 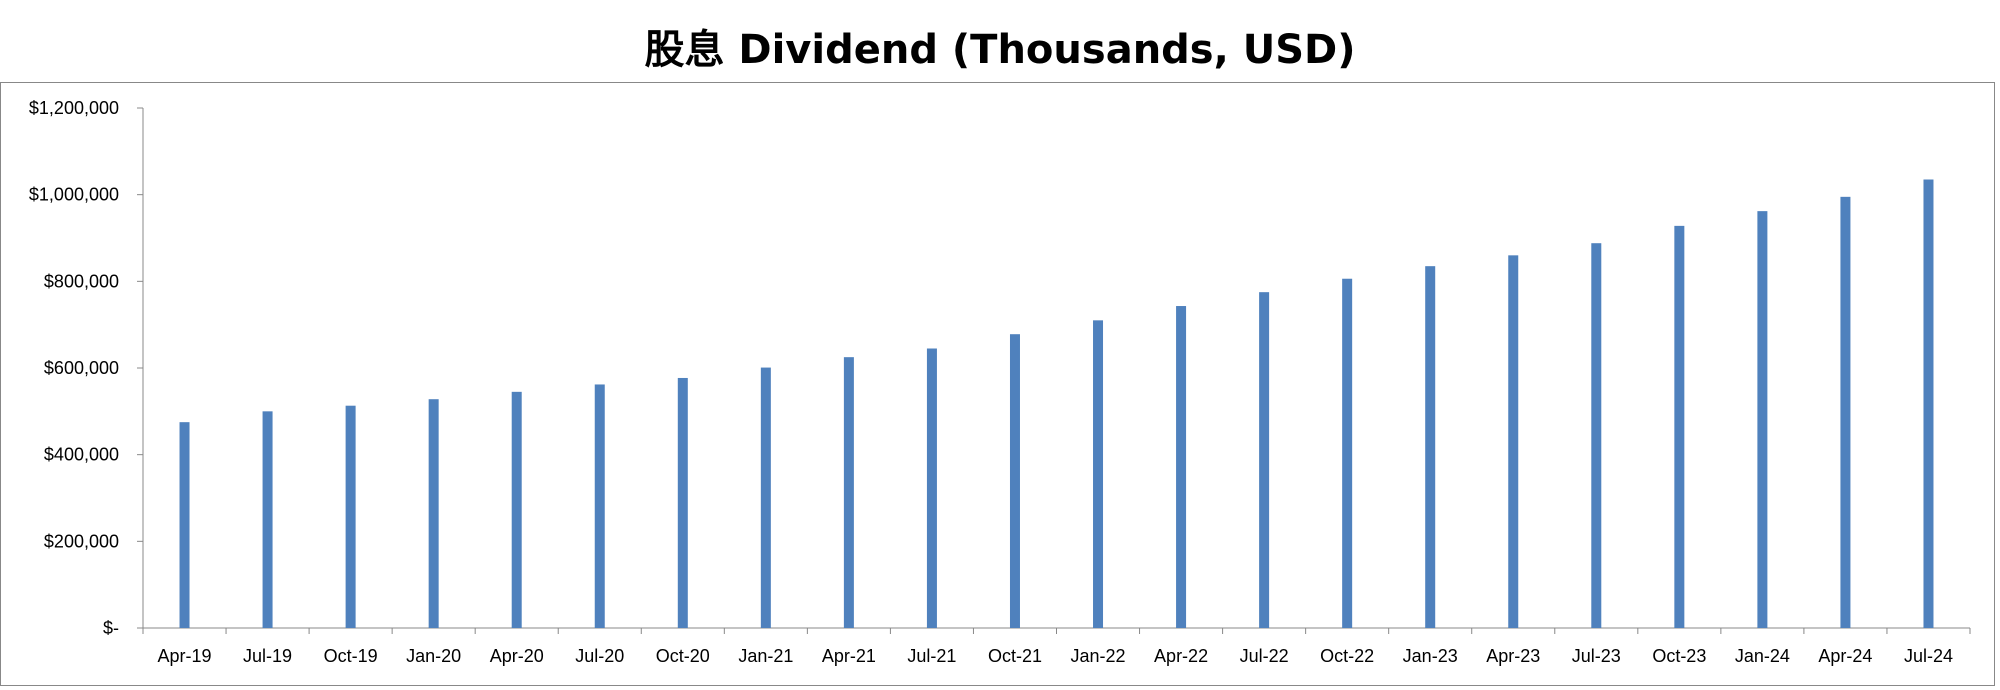 What do you see at coordinates (1347, 656) in the screenshot?
I see `x-tick-label: Oct-22` at bounding box center [1347, 656].